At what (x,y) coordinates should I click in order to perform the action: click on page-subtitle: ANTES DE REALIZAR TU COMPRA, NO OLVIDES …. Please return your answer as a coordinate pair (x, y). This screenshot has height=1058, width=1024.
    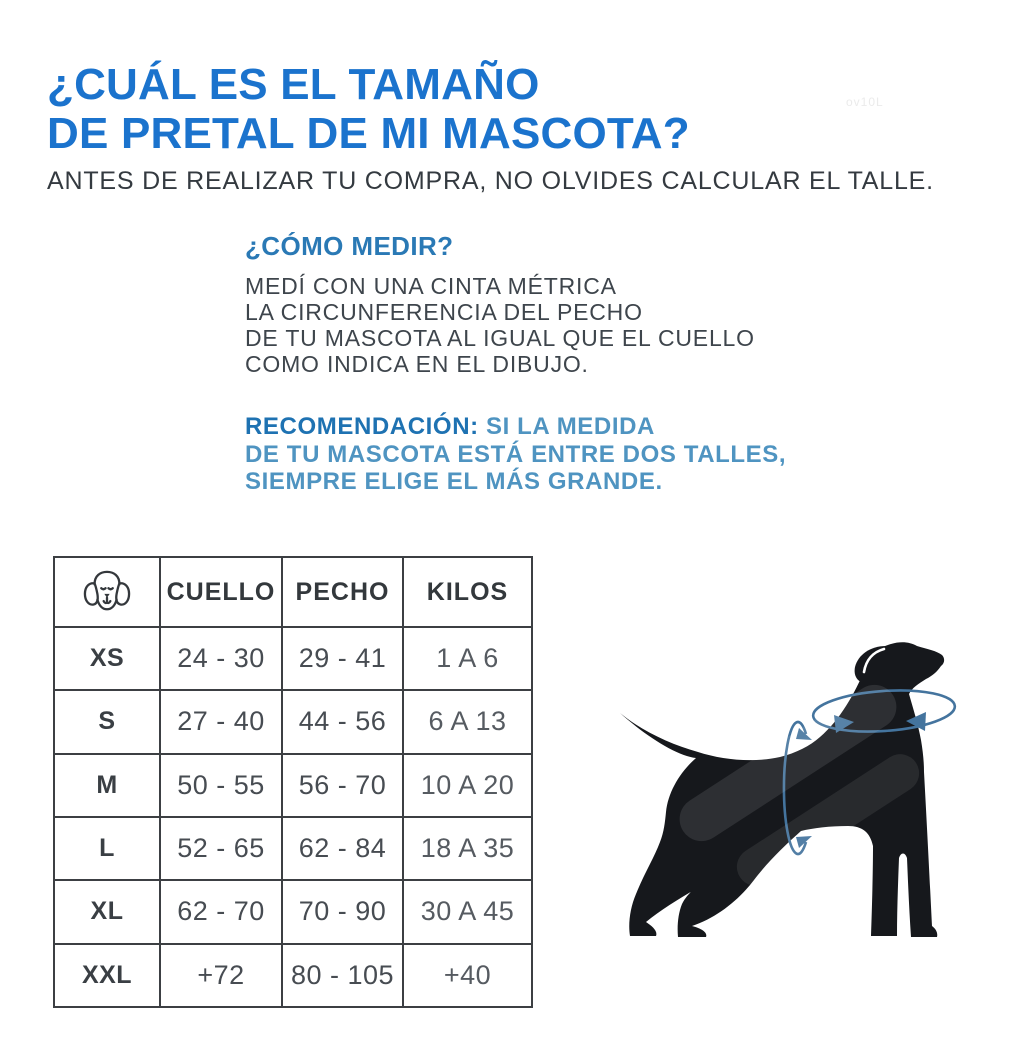
    Looking at the image, I should click on (490, 181).